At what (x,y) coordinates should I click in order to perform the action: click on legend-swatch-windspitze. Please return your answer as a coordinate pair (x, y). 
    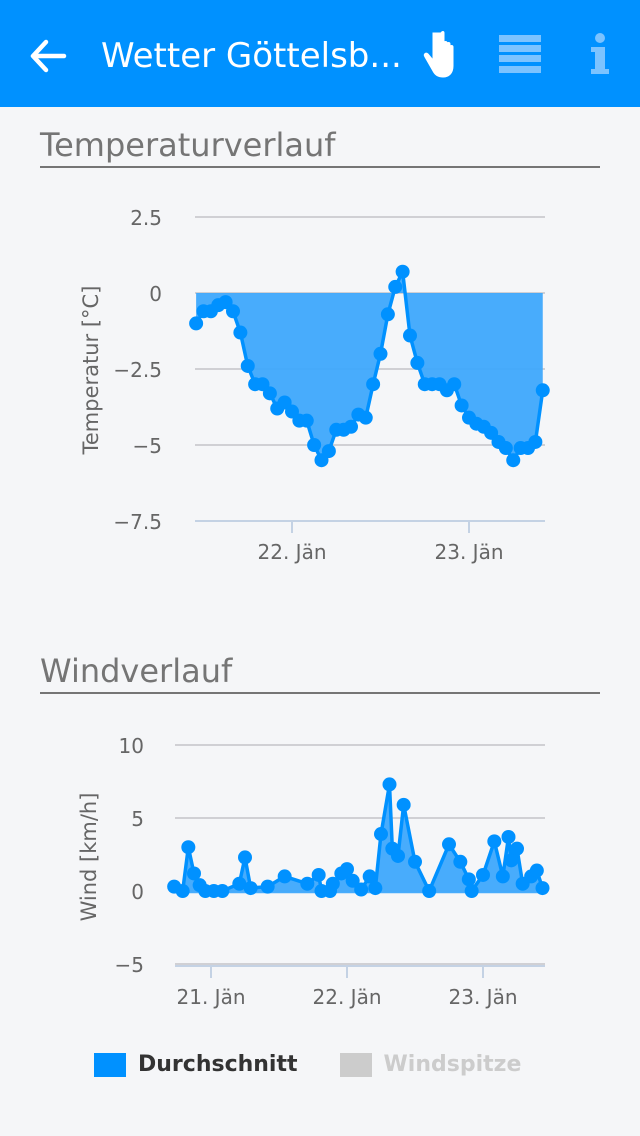
    Looking at the image, I should click on (355, 1064).